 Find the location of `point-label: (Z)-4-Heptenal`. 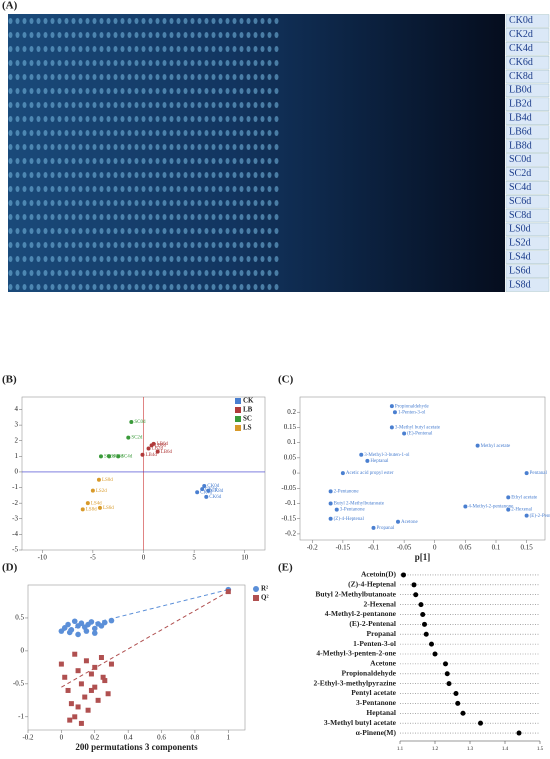

point-label: (Z)-4-Heptenal is located at coordinates (349, 519).